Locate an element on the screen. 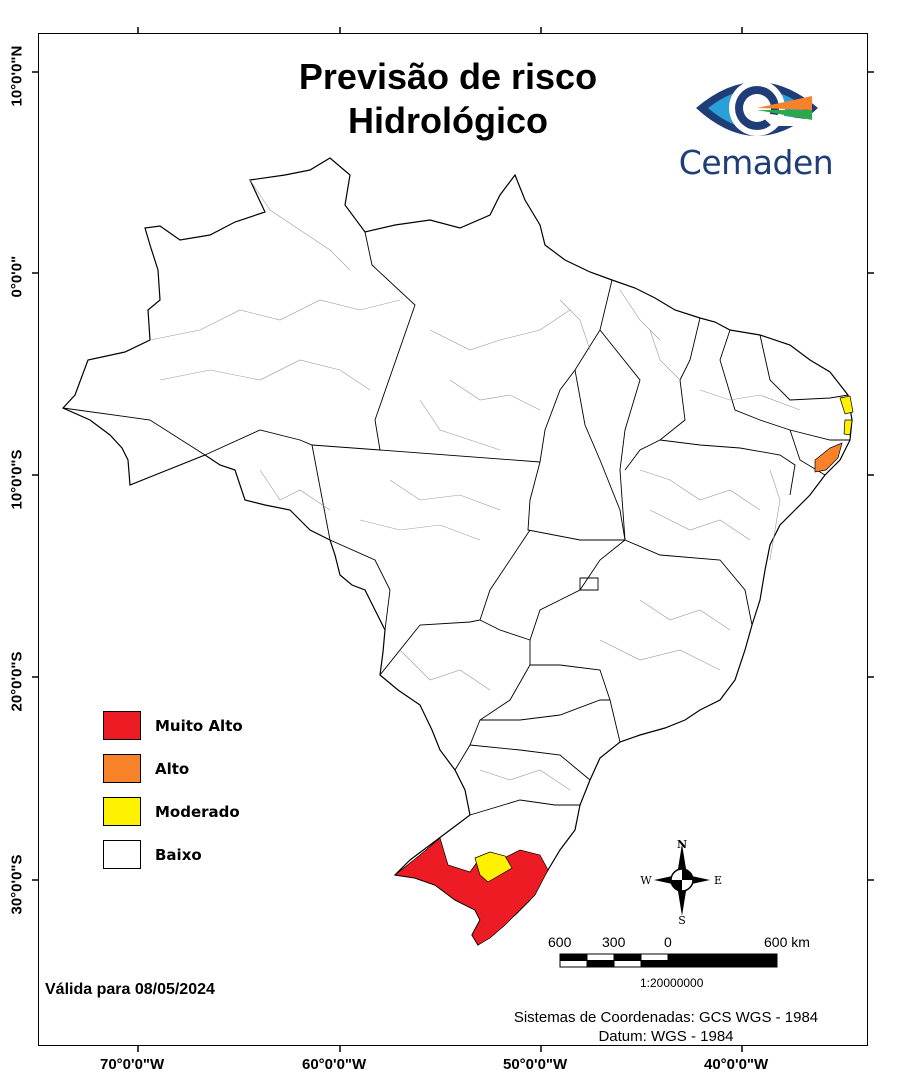 The width and height of the screenshot is (903, 1080). lat-label-20s: 20°0'0"S is located at coordinates (17, 681).